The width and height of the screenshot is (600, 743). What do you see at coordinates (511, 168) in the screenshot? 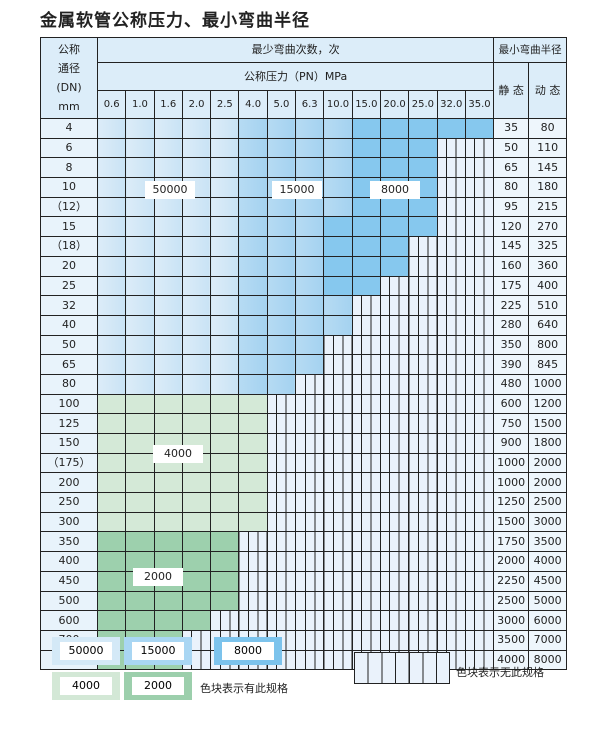
I see `static-radius-cell: 65` at bounding box center [511, 168].